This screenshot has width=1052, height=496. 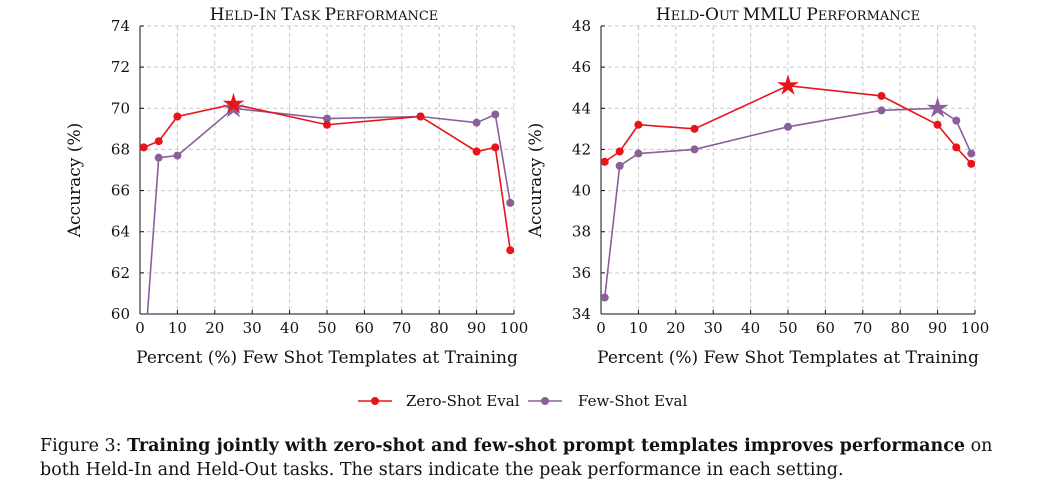 What do you see at coordinates (287, 15) in the screenshot?
I see `chart-title-part: T` at bounding box center [287, 15].